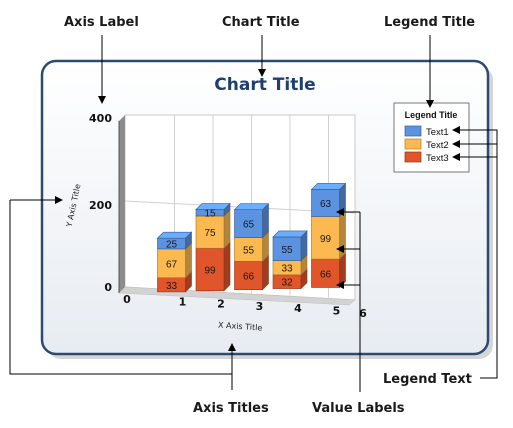 This screenshot has width=513, height=428. What do you see at coordinates (413, 131) in the screenshot?
I see `legend-swatch-text1` at bounding box center [413, 131].